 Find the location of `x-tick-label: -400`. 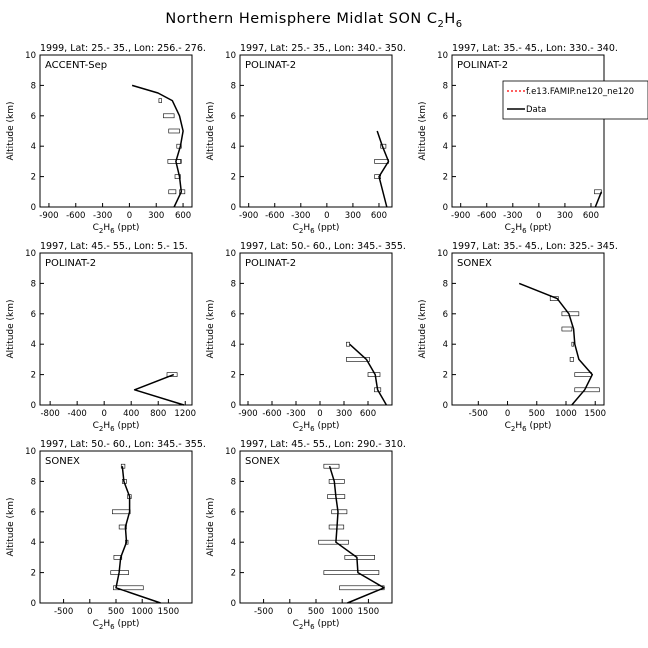

x-tick-label: -400 is located at coordinates (77, 414).